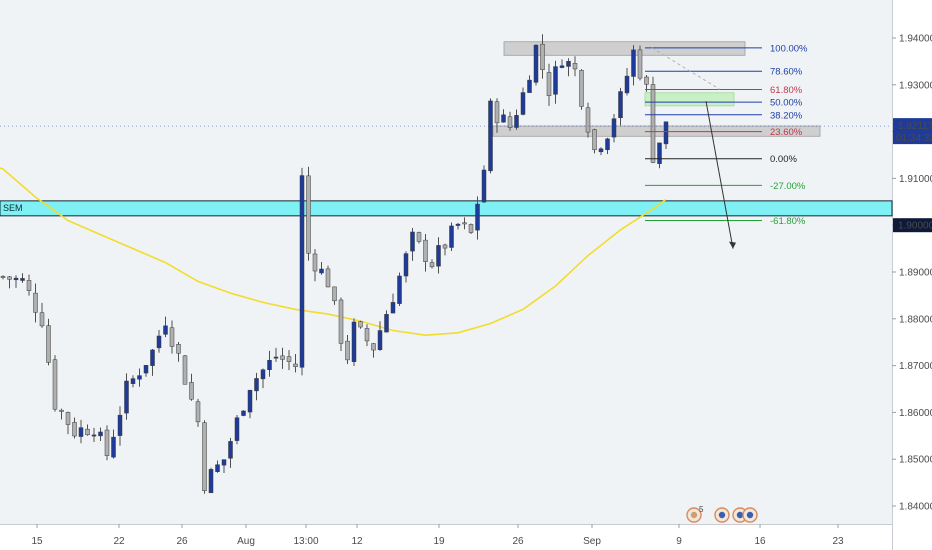 The width and height of the screenshot is (932, 550). I want to click on countdown-label: 01:34:32, so click(914, 138).